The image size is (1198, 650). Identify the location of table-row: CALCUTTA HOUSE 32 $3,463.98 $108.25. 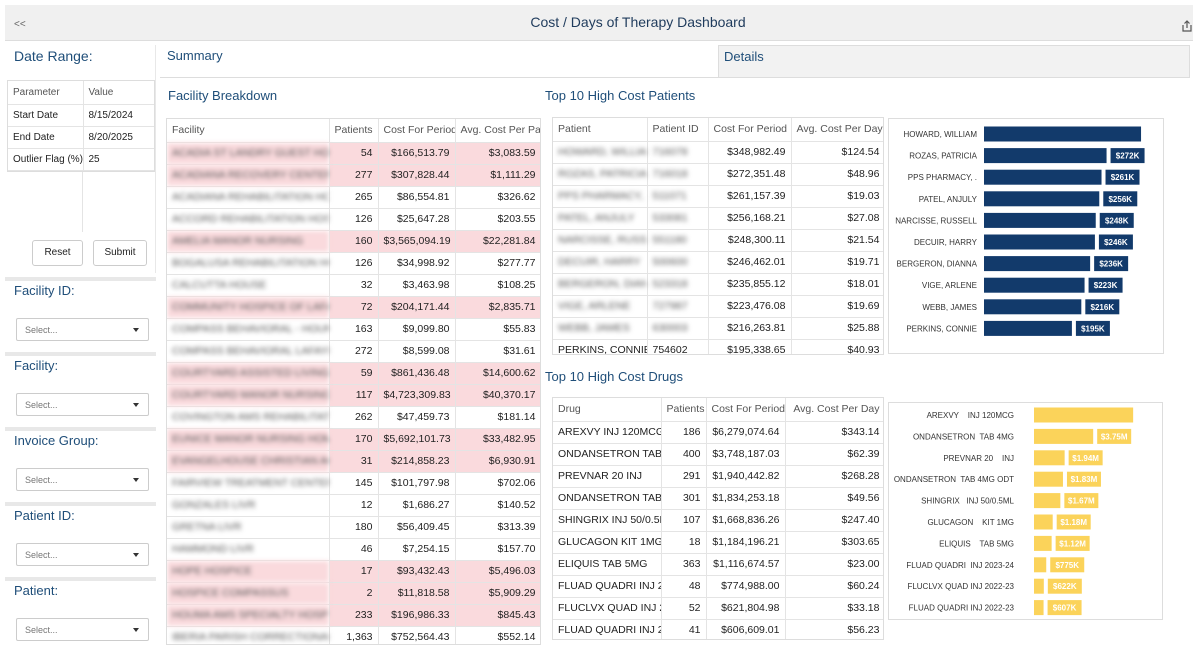
(353, 285).